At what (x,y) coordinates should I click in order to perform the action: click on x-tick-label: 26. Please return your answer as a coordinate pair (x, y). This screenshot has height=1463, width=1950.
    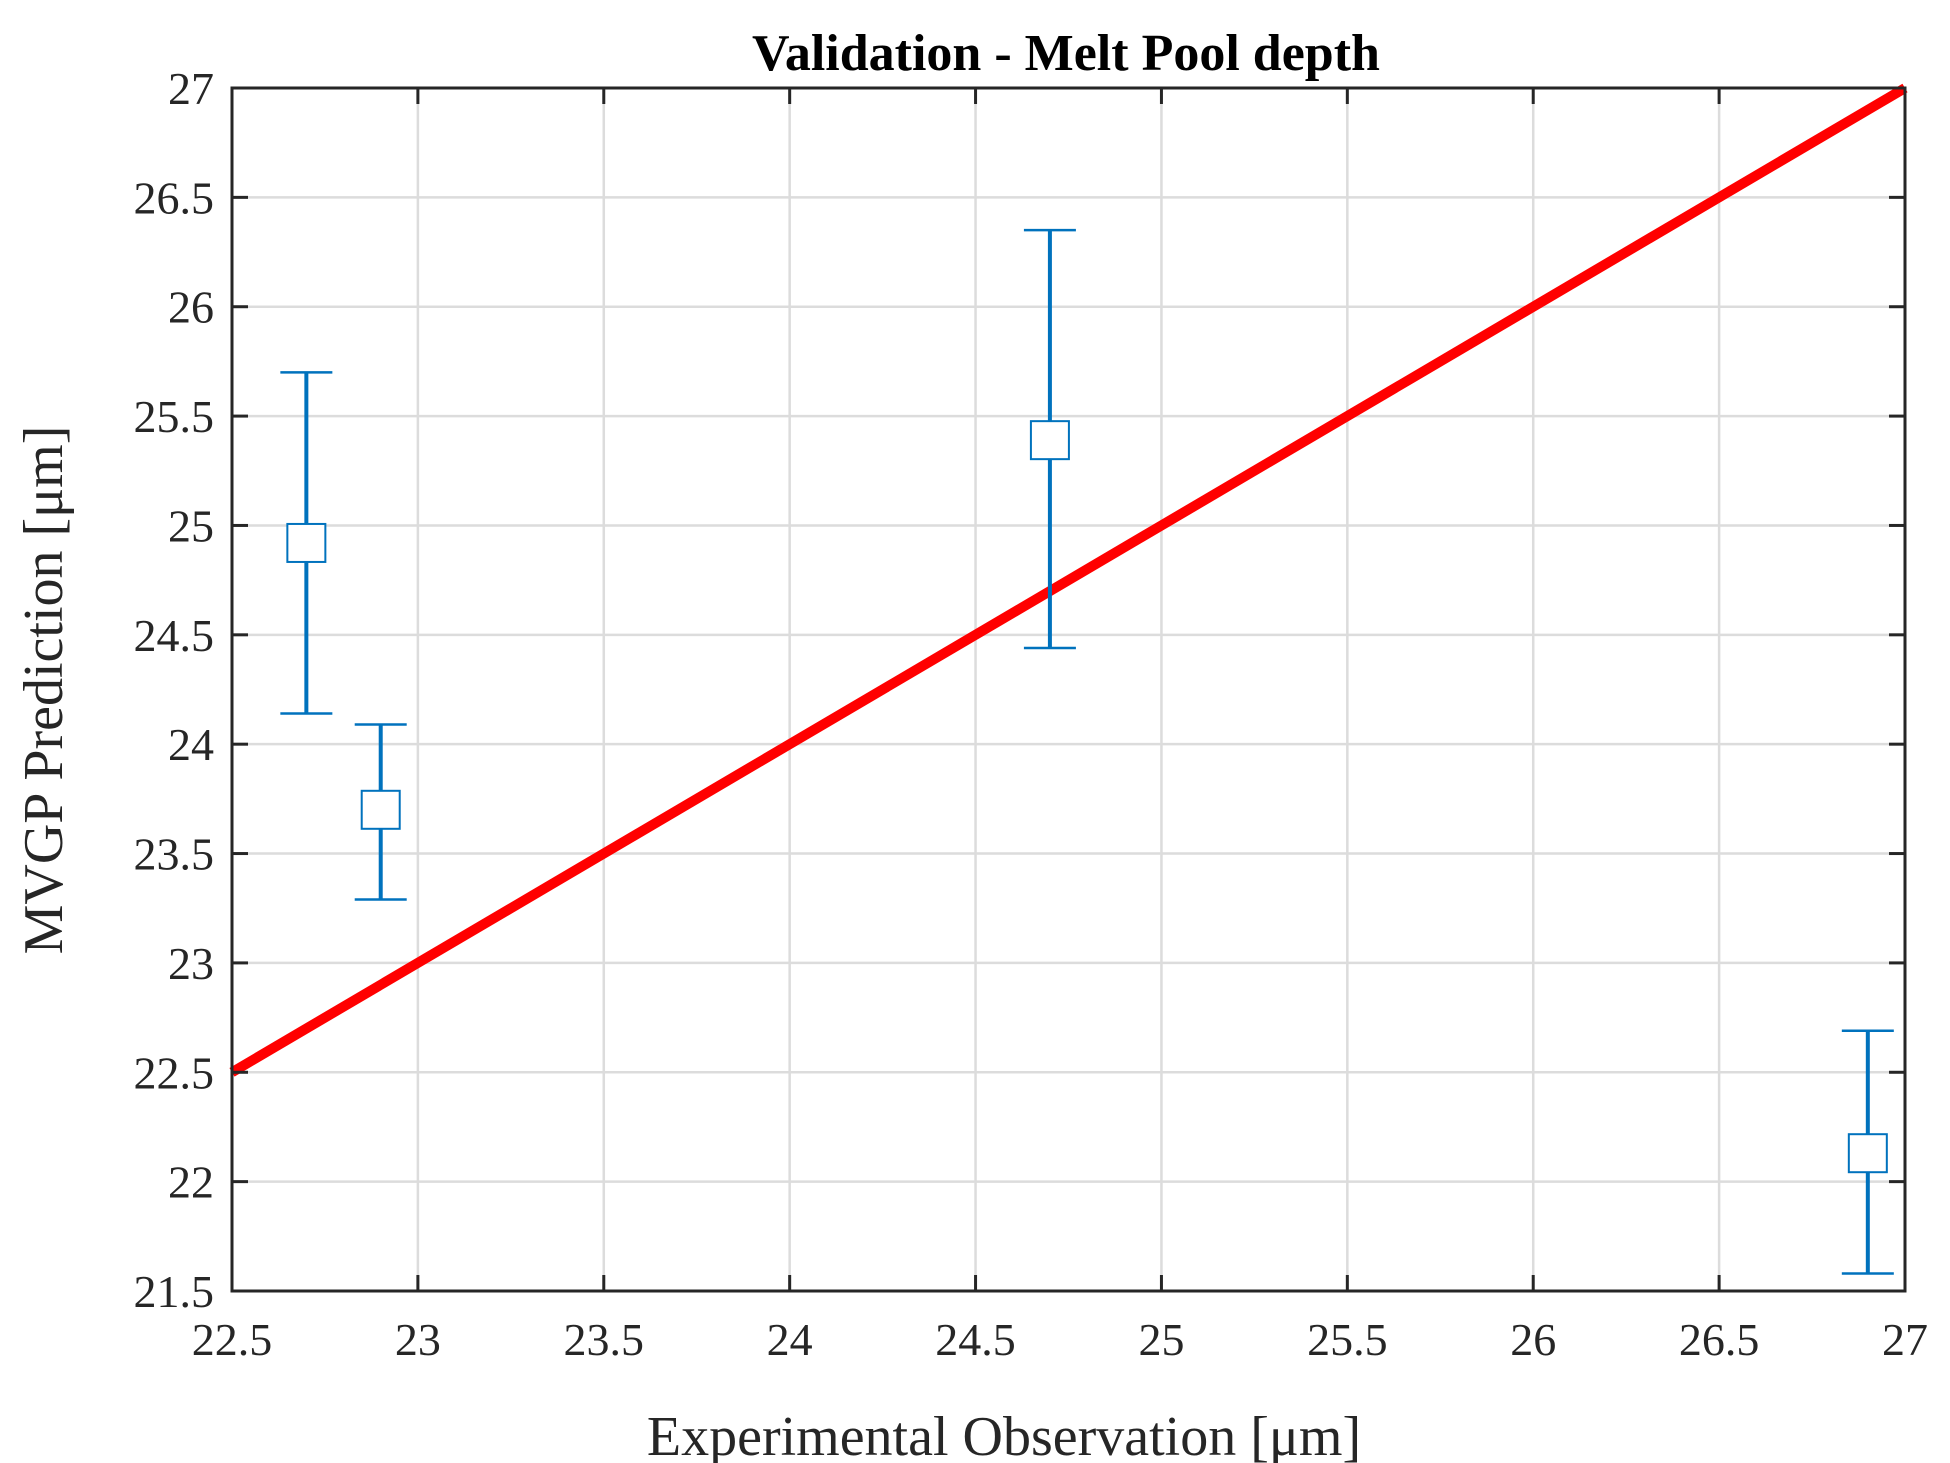
    Looking at the image, I should click on (1533, 1339).